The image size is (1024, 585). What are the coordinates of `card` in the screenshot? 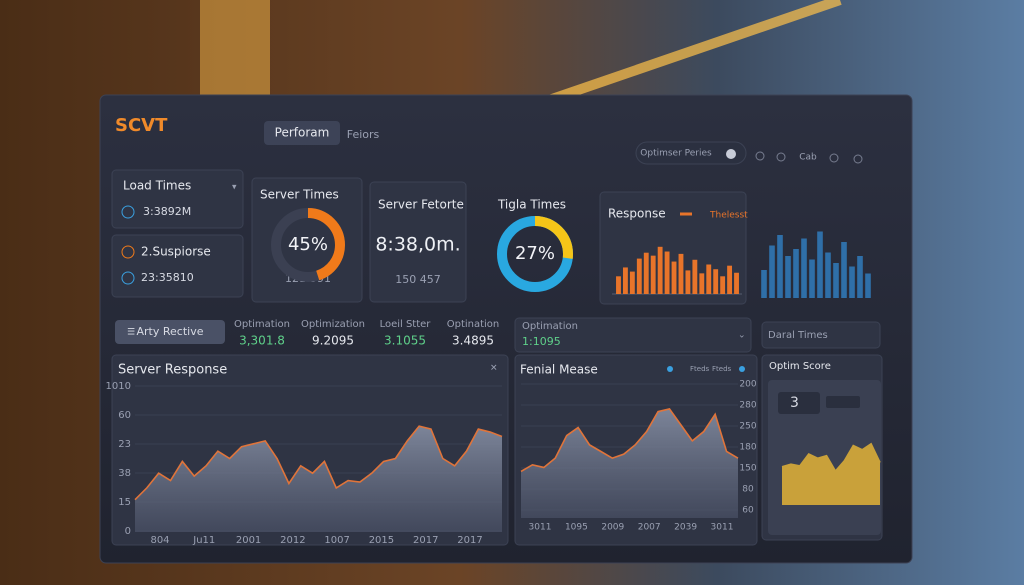 It's located at (307, 240).